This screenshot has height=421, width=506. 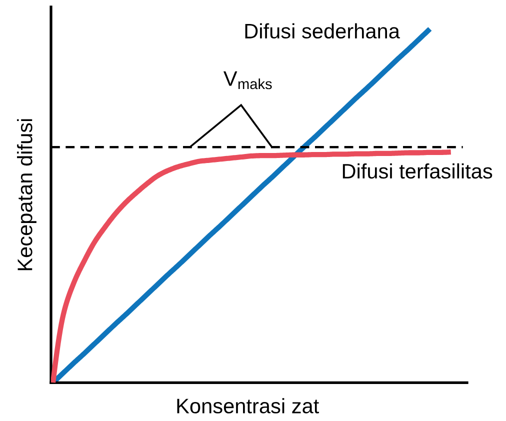 What do you see at coordinates (26, 194) in the screenshot?
I see `y-axis-title: Kecepatan difusi` at bounding box center [26, 194].